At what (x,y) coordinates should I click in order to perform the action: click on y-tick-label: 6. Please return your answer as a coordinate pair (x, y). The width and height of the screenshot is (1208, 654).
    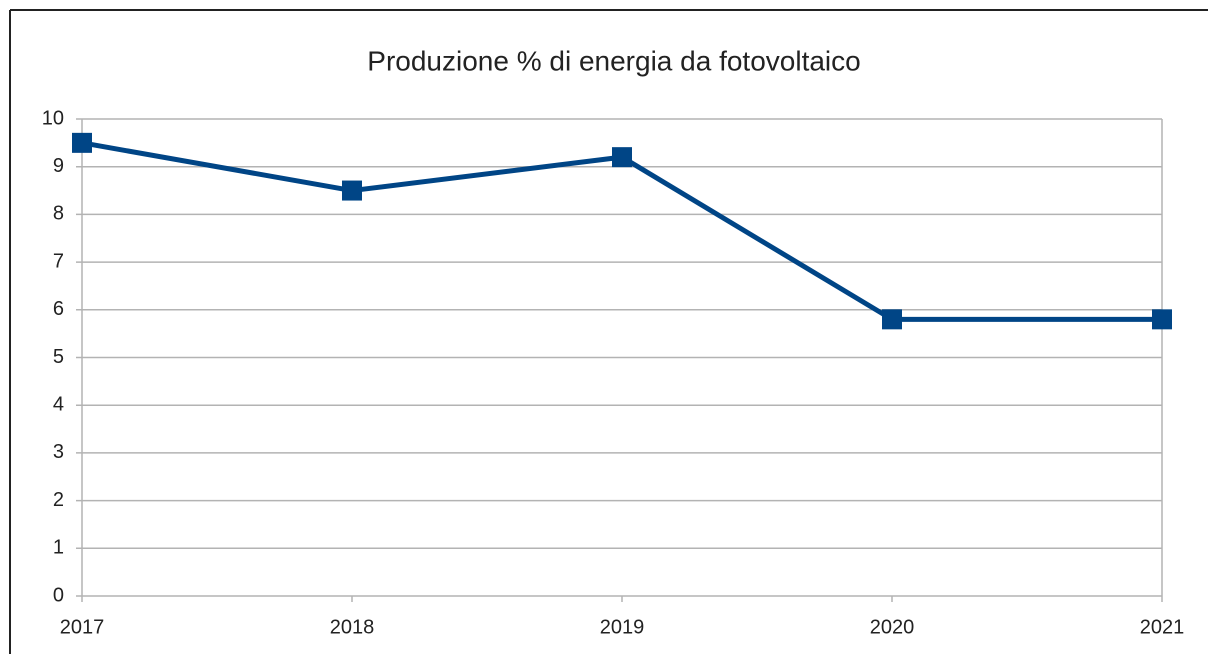
    Looking at the image, I should click on (58, 309).